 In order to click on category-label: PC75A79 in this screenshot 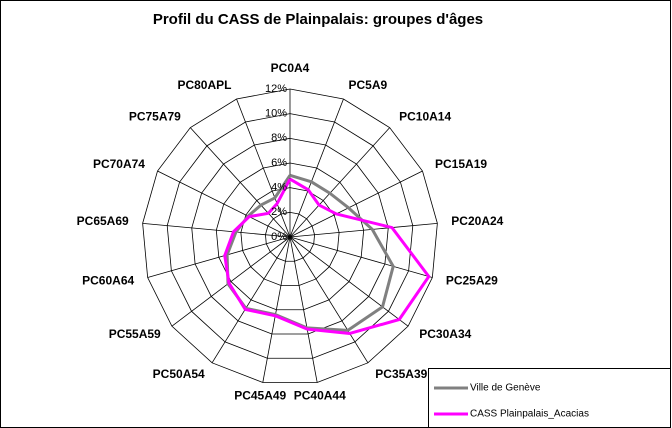, I will do `click(155, 116)`.